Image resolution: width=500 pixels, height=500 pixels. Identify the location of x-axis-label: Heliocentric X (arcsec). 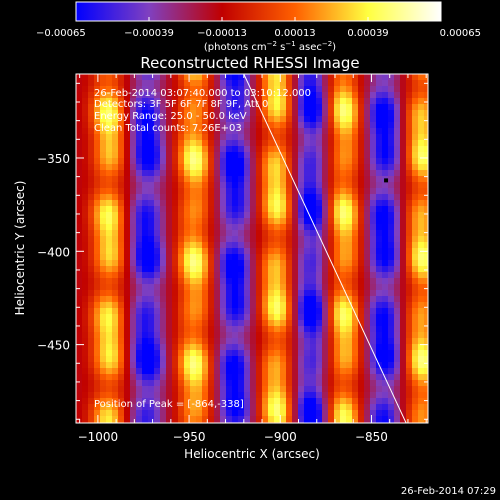
(252, 454).